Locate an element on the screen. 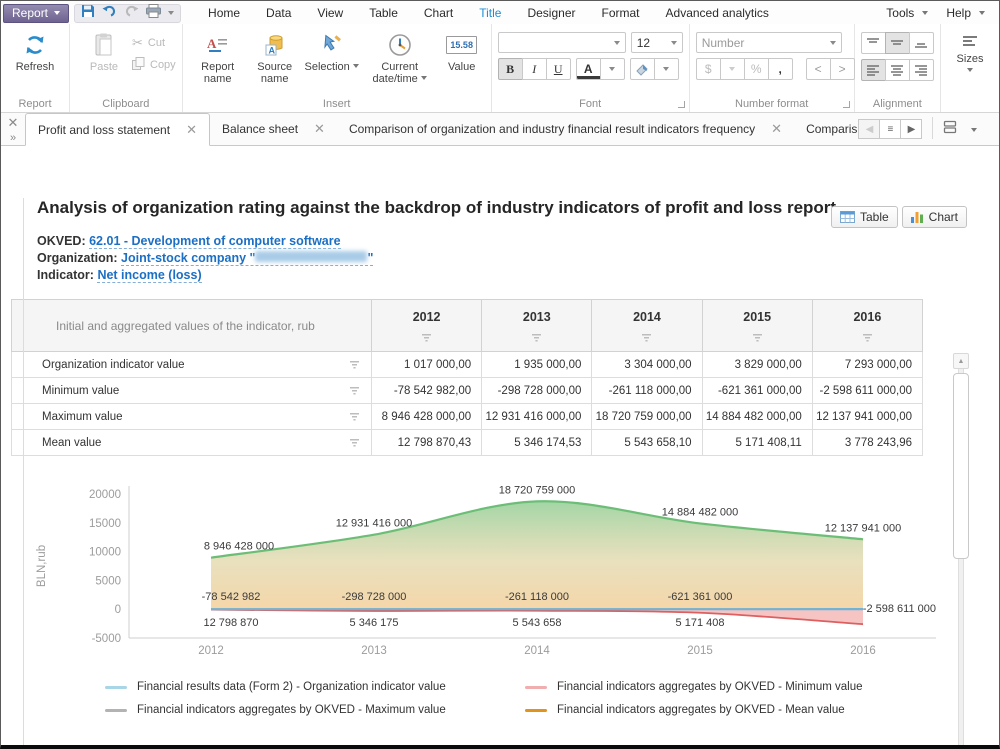 The height and width of the screenshot is (749, 1000). okved-link: 62.01 - Development of computer software is located at coordinates (215, 241).